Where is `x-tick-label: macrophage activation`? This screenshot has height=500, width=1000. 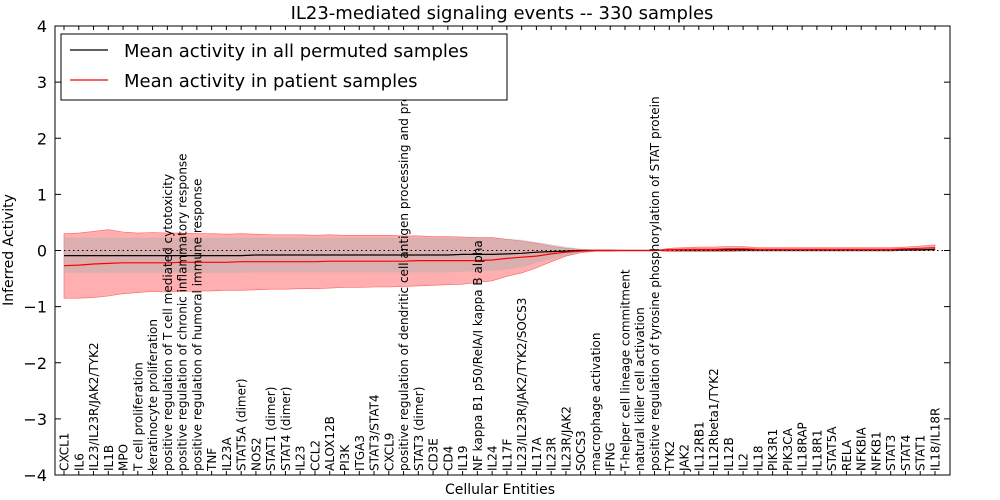
x-tick-label: macrophage activation is located at coordinates (596, 402).